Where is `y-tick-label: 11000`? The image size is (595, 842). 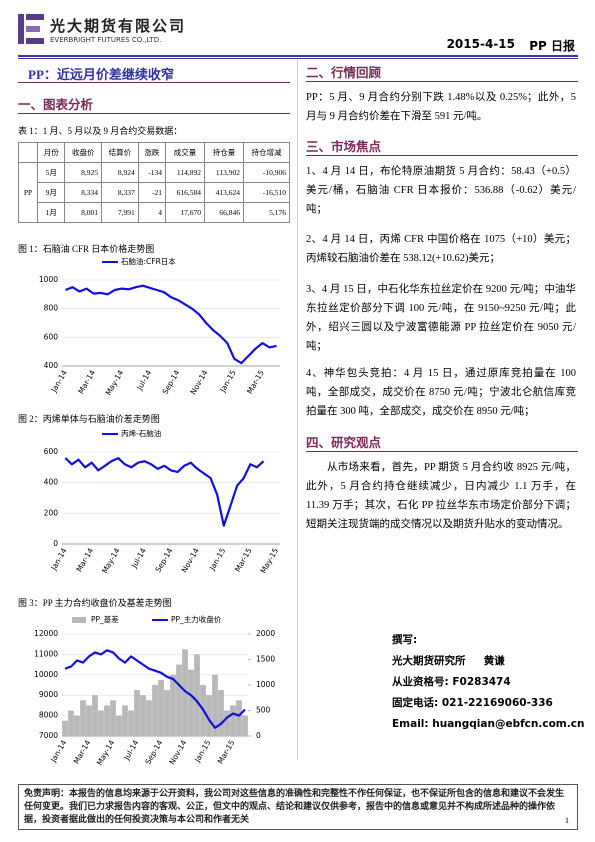 y-tick-label: 11000 is located at coordinates (46, 653).